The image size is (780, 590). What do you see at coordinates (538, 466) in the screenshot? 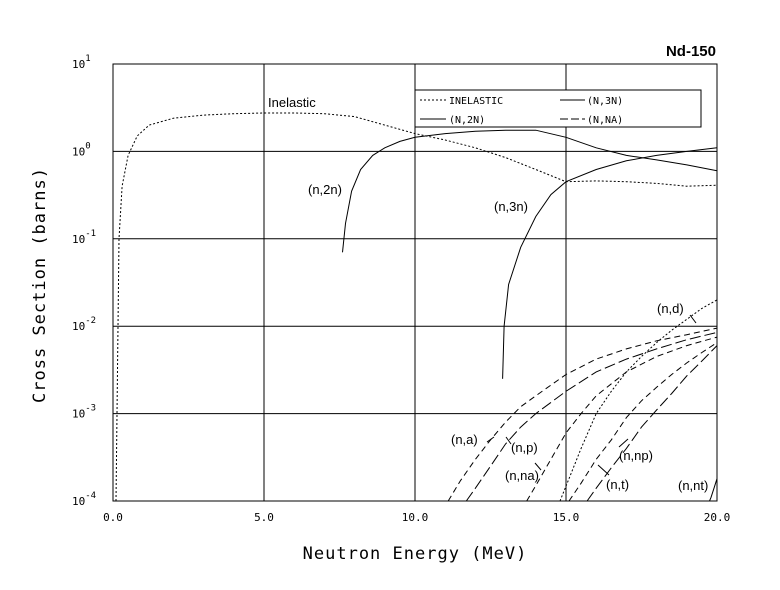
I see `leader-nna` at bounding box center [538, 466].